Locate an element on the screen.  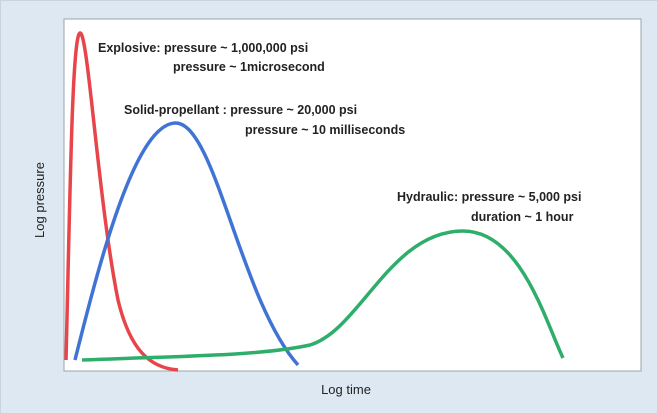
y-axis-label: Log pressure is located at coordinates (39, 200).